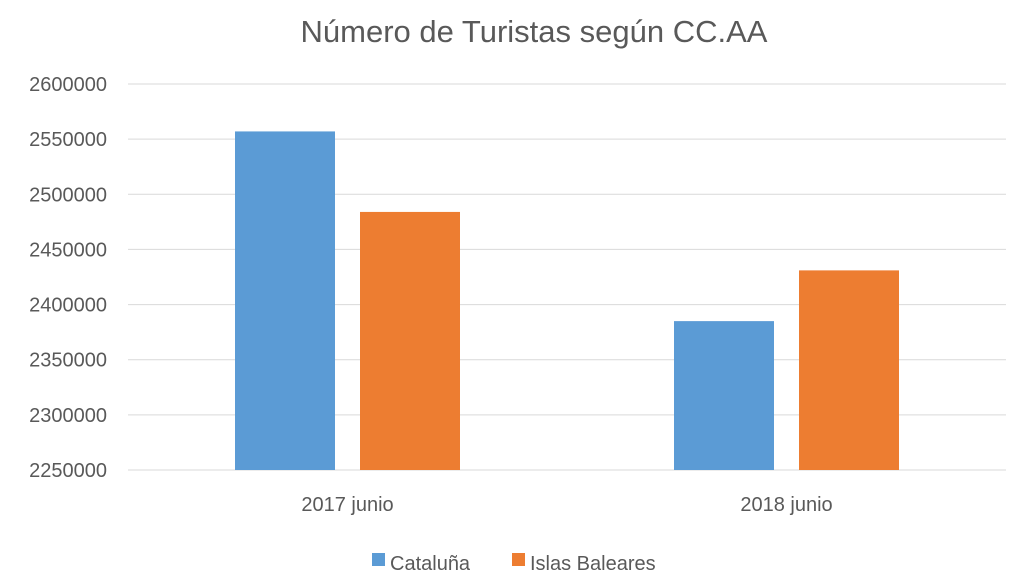 The height and width of the screenshot is (576, 1024). I want to click on y-tick-label: 2250000, so click(68, 471).